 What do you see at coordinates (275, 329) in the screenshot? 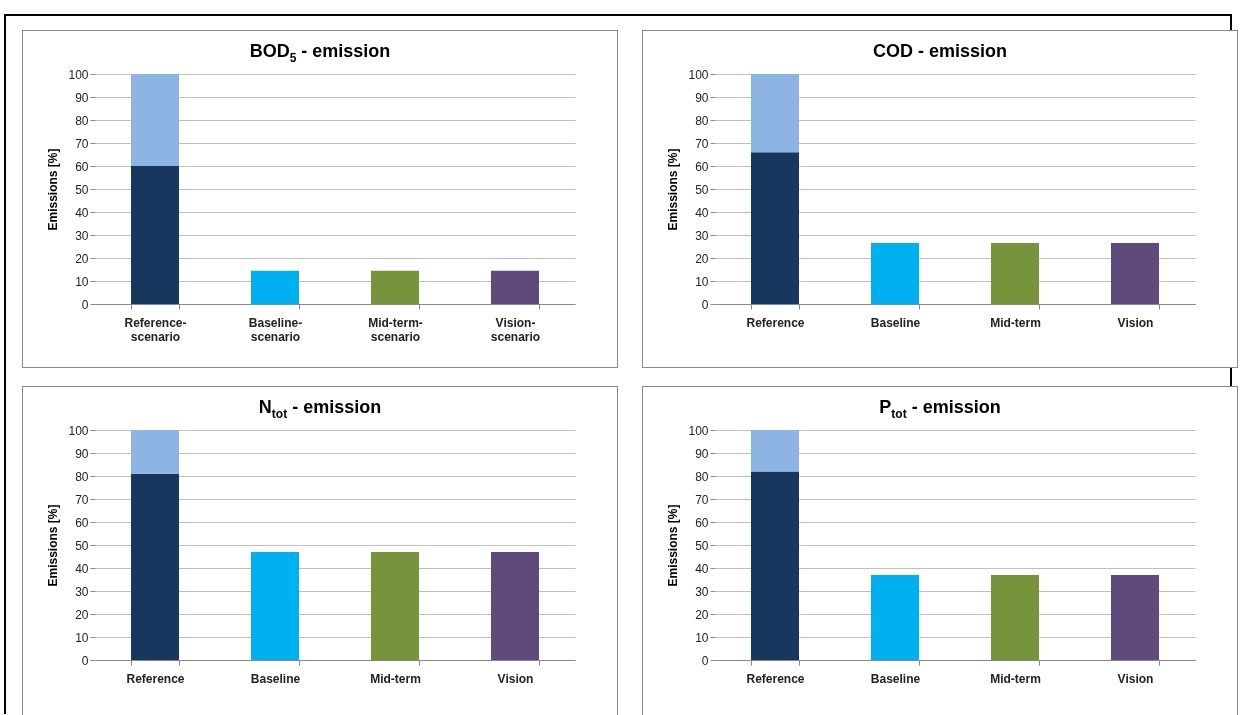
I see `x-tick-label: Baseline- scenario` at bounding box center [275, 329].